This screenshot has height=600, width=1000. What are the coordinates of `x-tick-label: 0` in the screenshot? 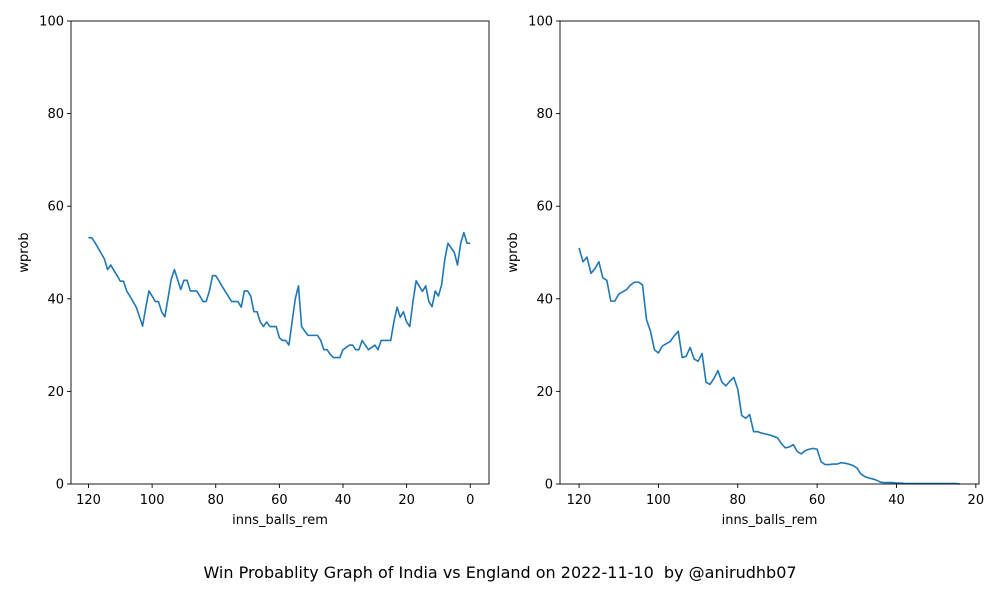 It's located at (470, 500).